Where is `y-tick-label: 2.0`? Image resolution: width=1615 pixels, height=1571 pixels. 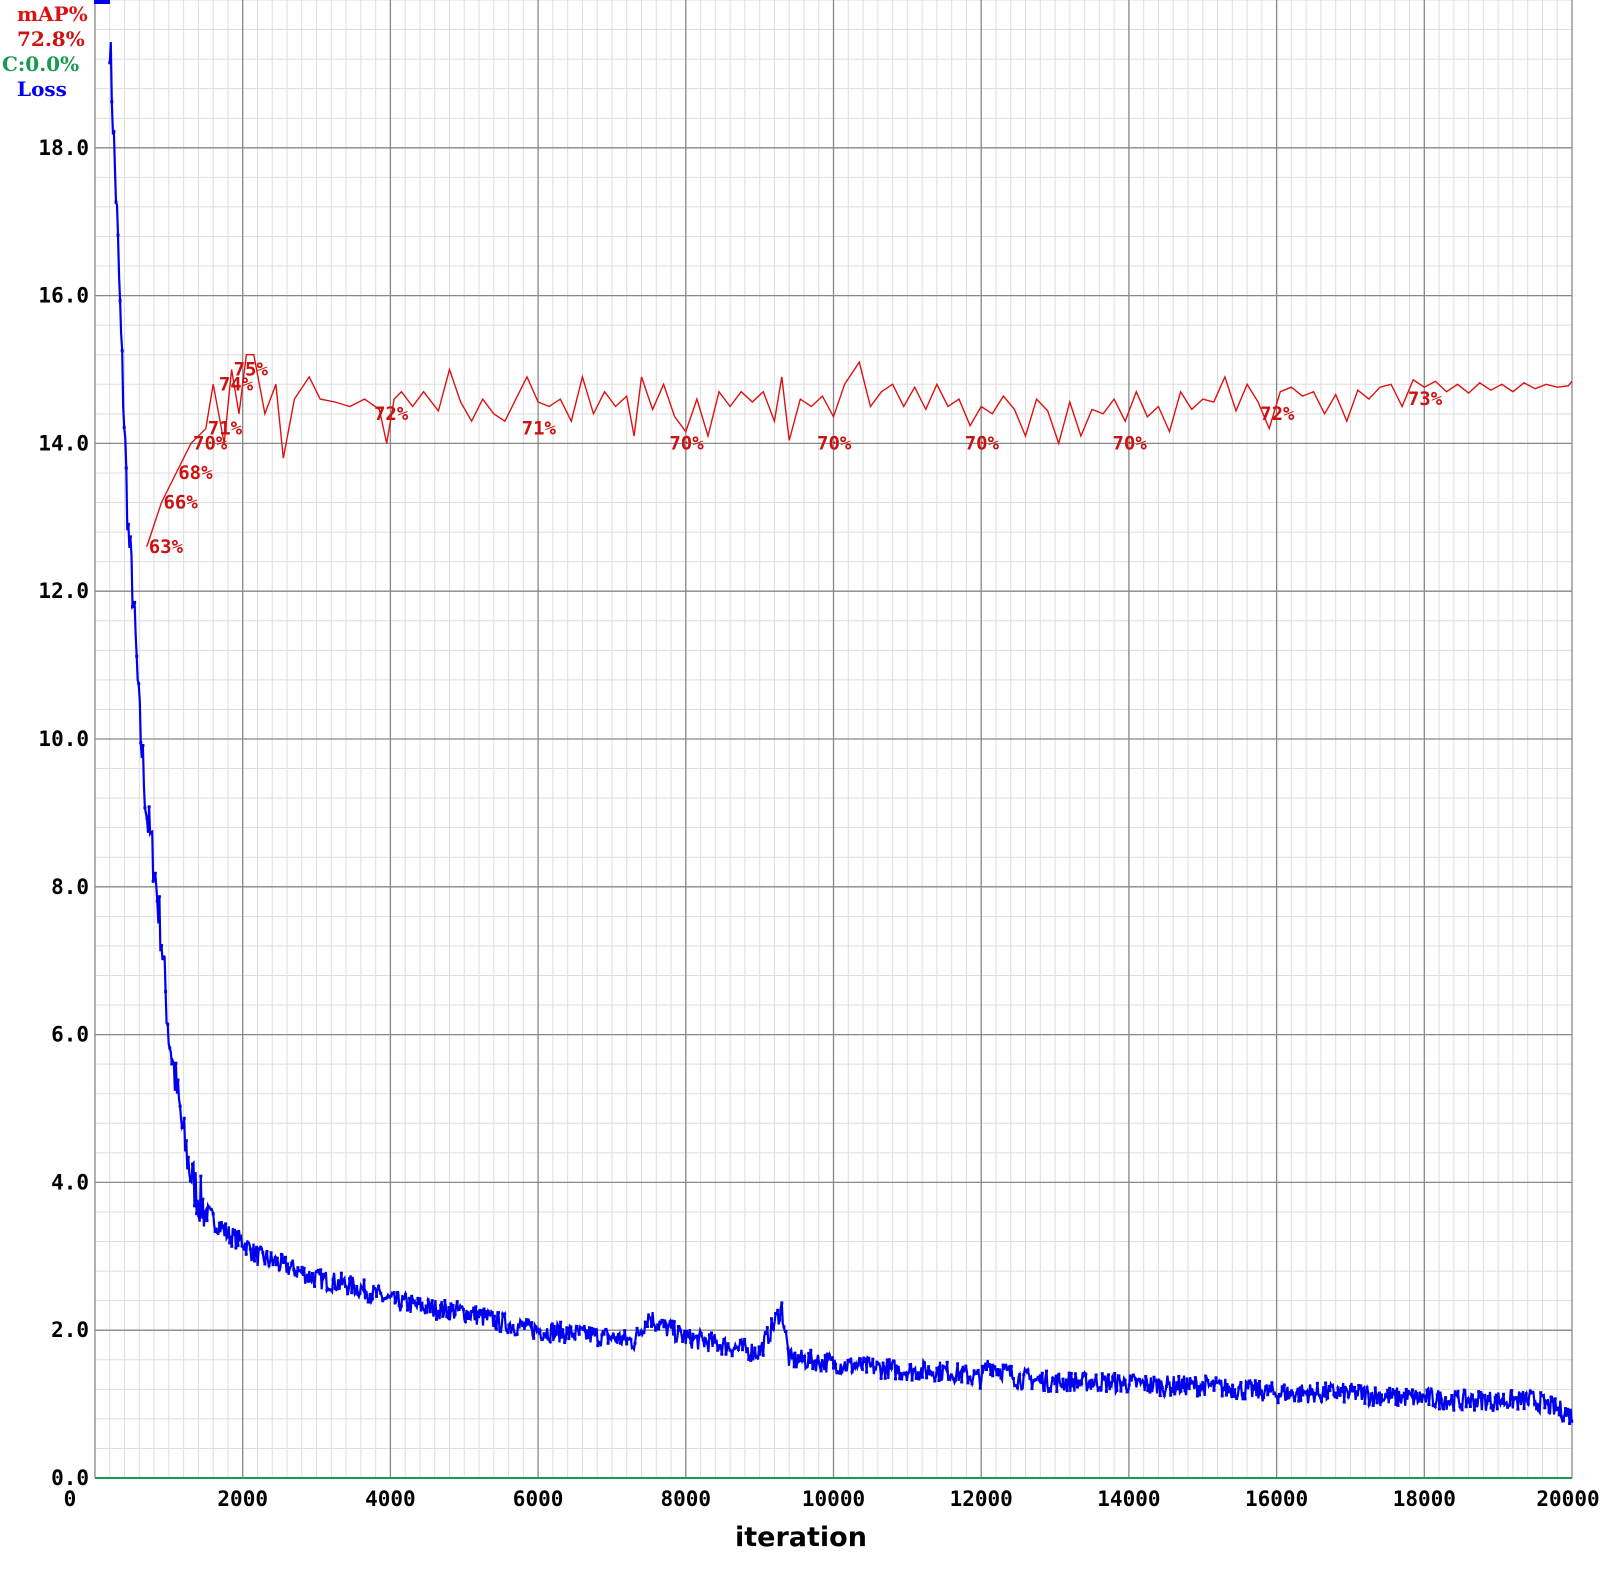
y-tick-label: 2.0 is located at coordinates (70, 1330).